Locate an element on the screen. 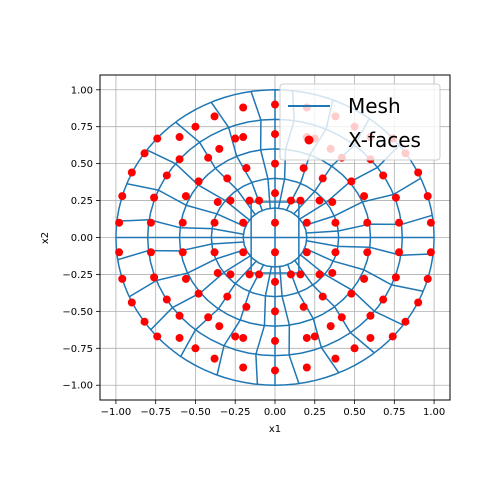 This screenshot has height=500, width=500. y-tick-label: −0.75 is located at coordinates (77, 349).